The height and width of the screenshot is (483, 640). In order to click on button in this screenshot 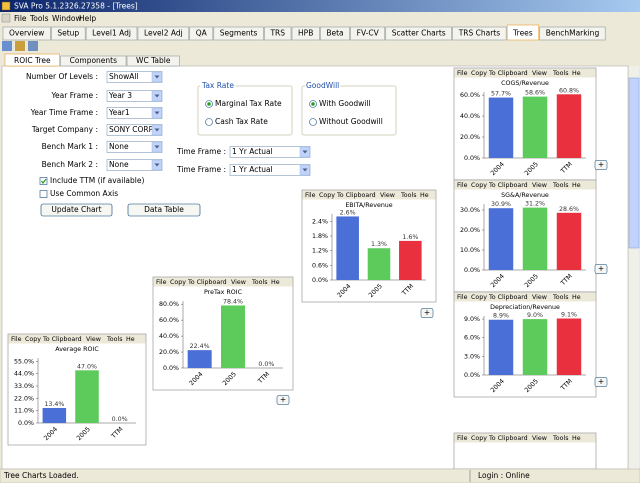, I will do `click(76, 210)`.